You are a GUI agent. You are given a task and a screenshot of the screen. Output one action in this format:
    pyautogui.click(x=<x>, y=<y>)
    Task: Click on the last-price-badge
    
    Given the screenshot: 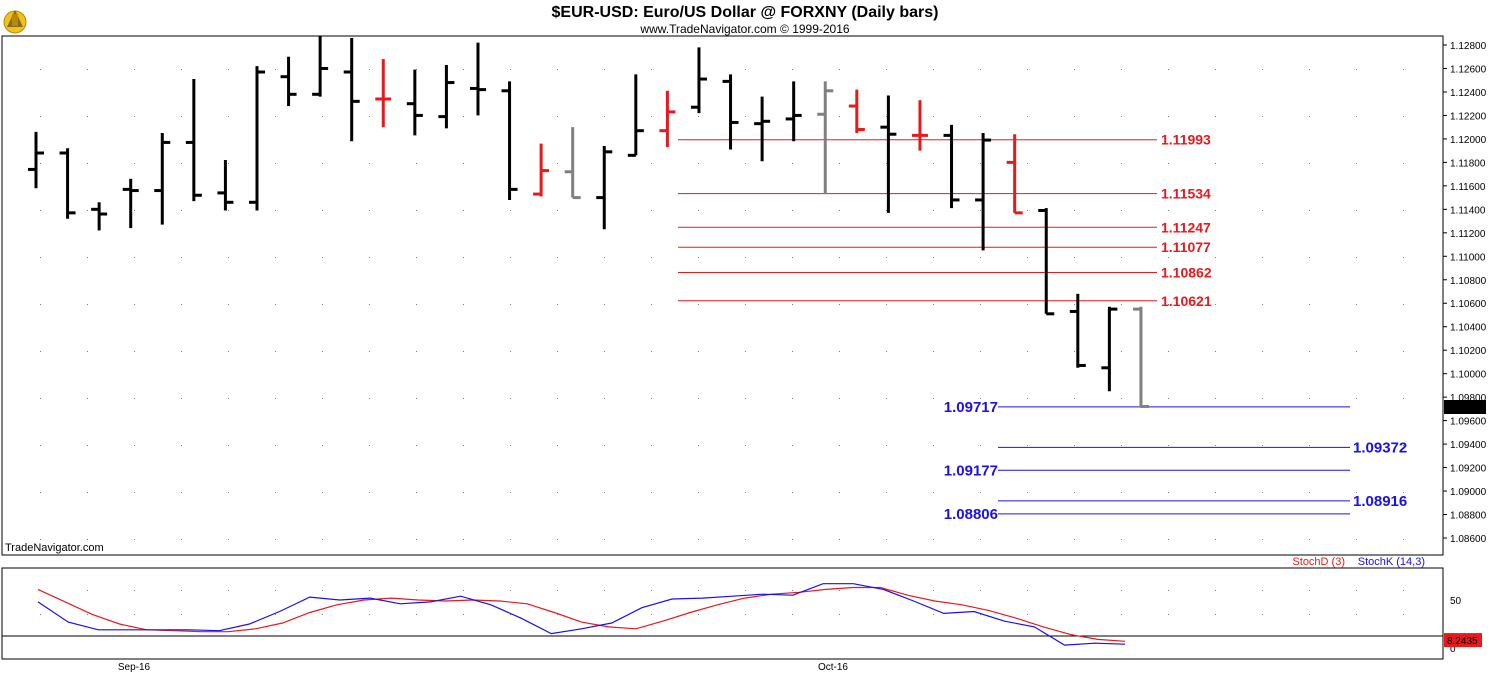 What is the action you would take?
    pyautogui.click(x=1465, y=407)
    